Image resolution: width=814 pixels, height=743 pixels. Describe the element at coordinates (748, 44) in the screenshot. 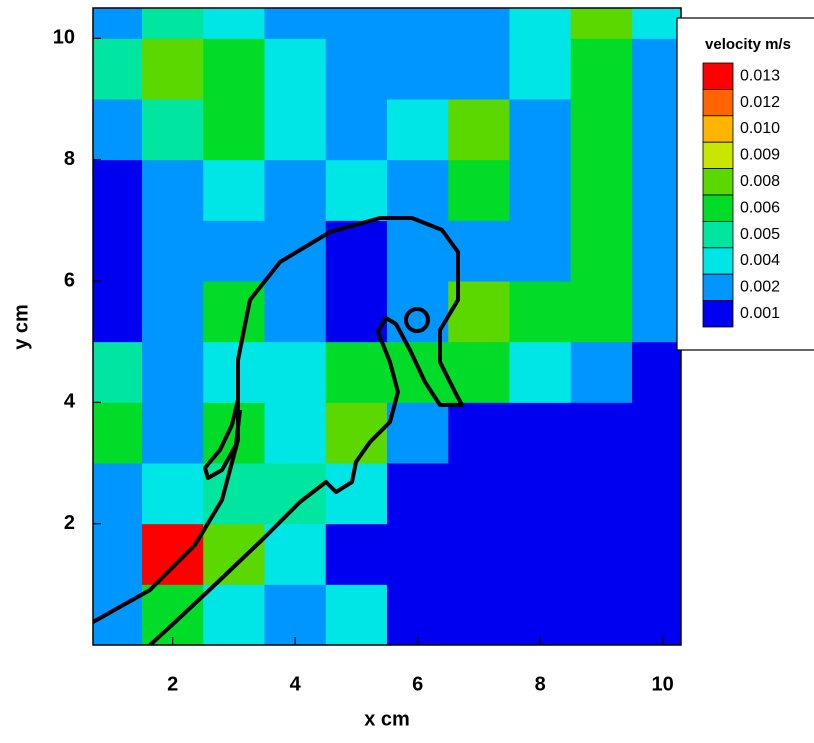

I see `legend-title: velocity m/s` at that location.